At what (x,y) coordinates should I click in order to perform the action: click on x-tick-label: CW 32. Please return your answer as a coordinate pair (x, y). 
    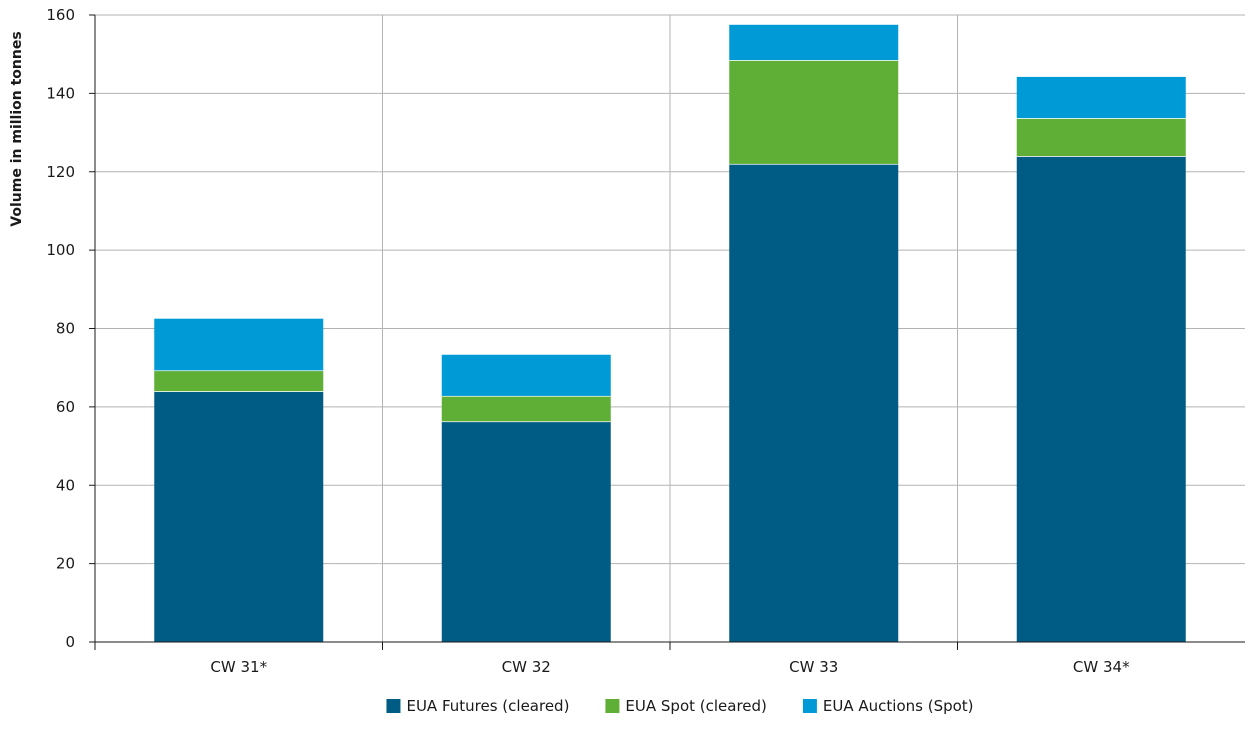
    Looking at the image, I should click on (526, 667).